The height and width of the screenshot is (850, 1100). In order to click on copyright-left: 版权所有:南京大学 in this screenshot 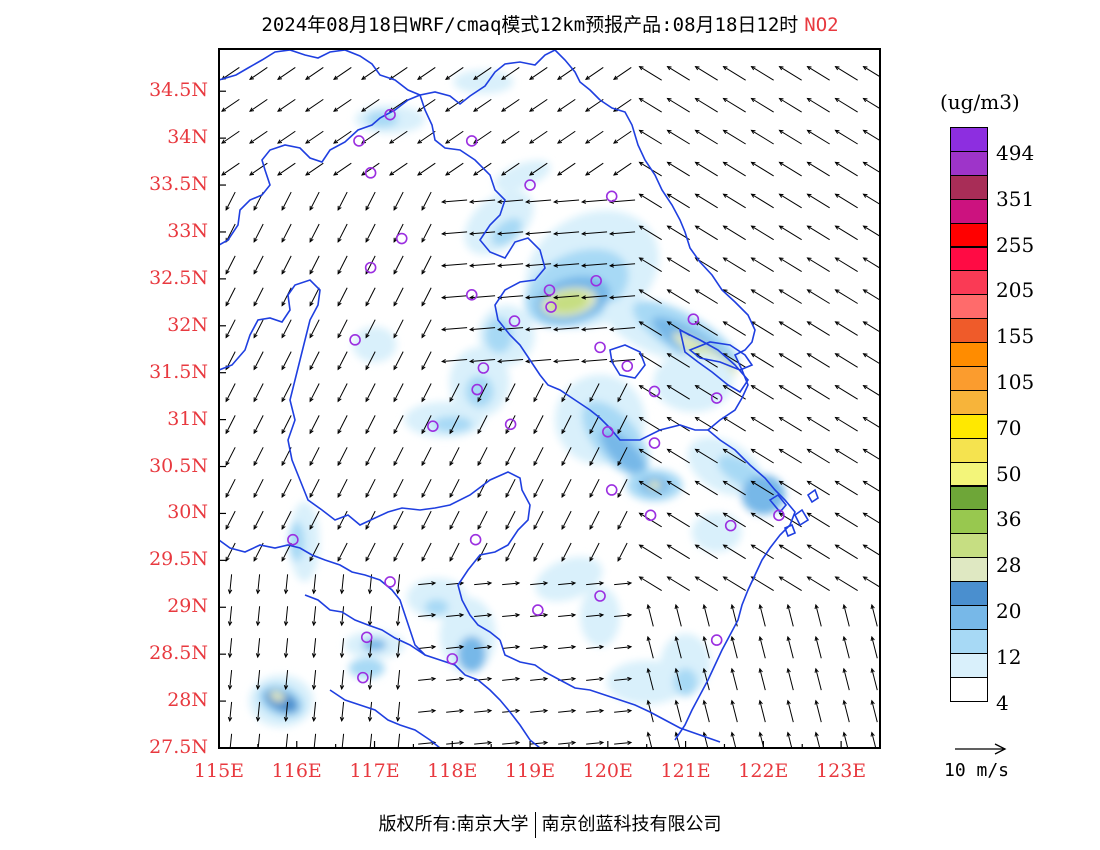, I will do `click(453, 824)`.